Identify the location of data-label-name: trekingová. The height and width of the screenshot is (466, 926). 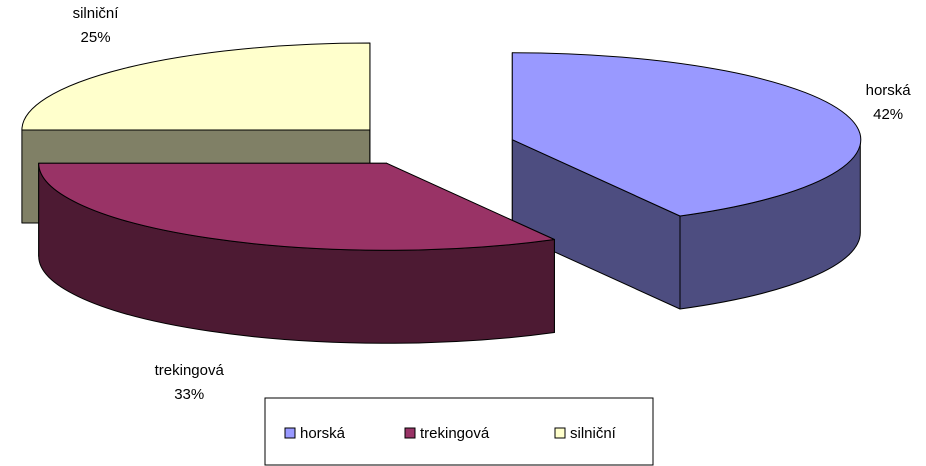
(190, 370).